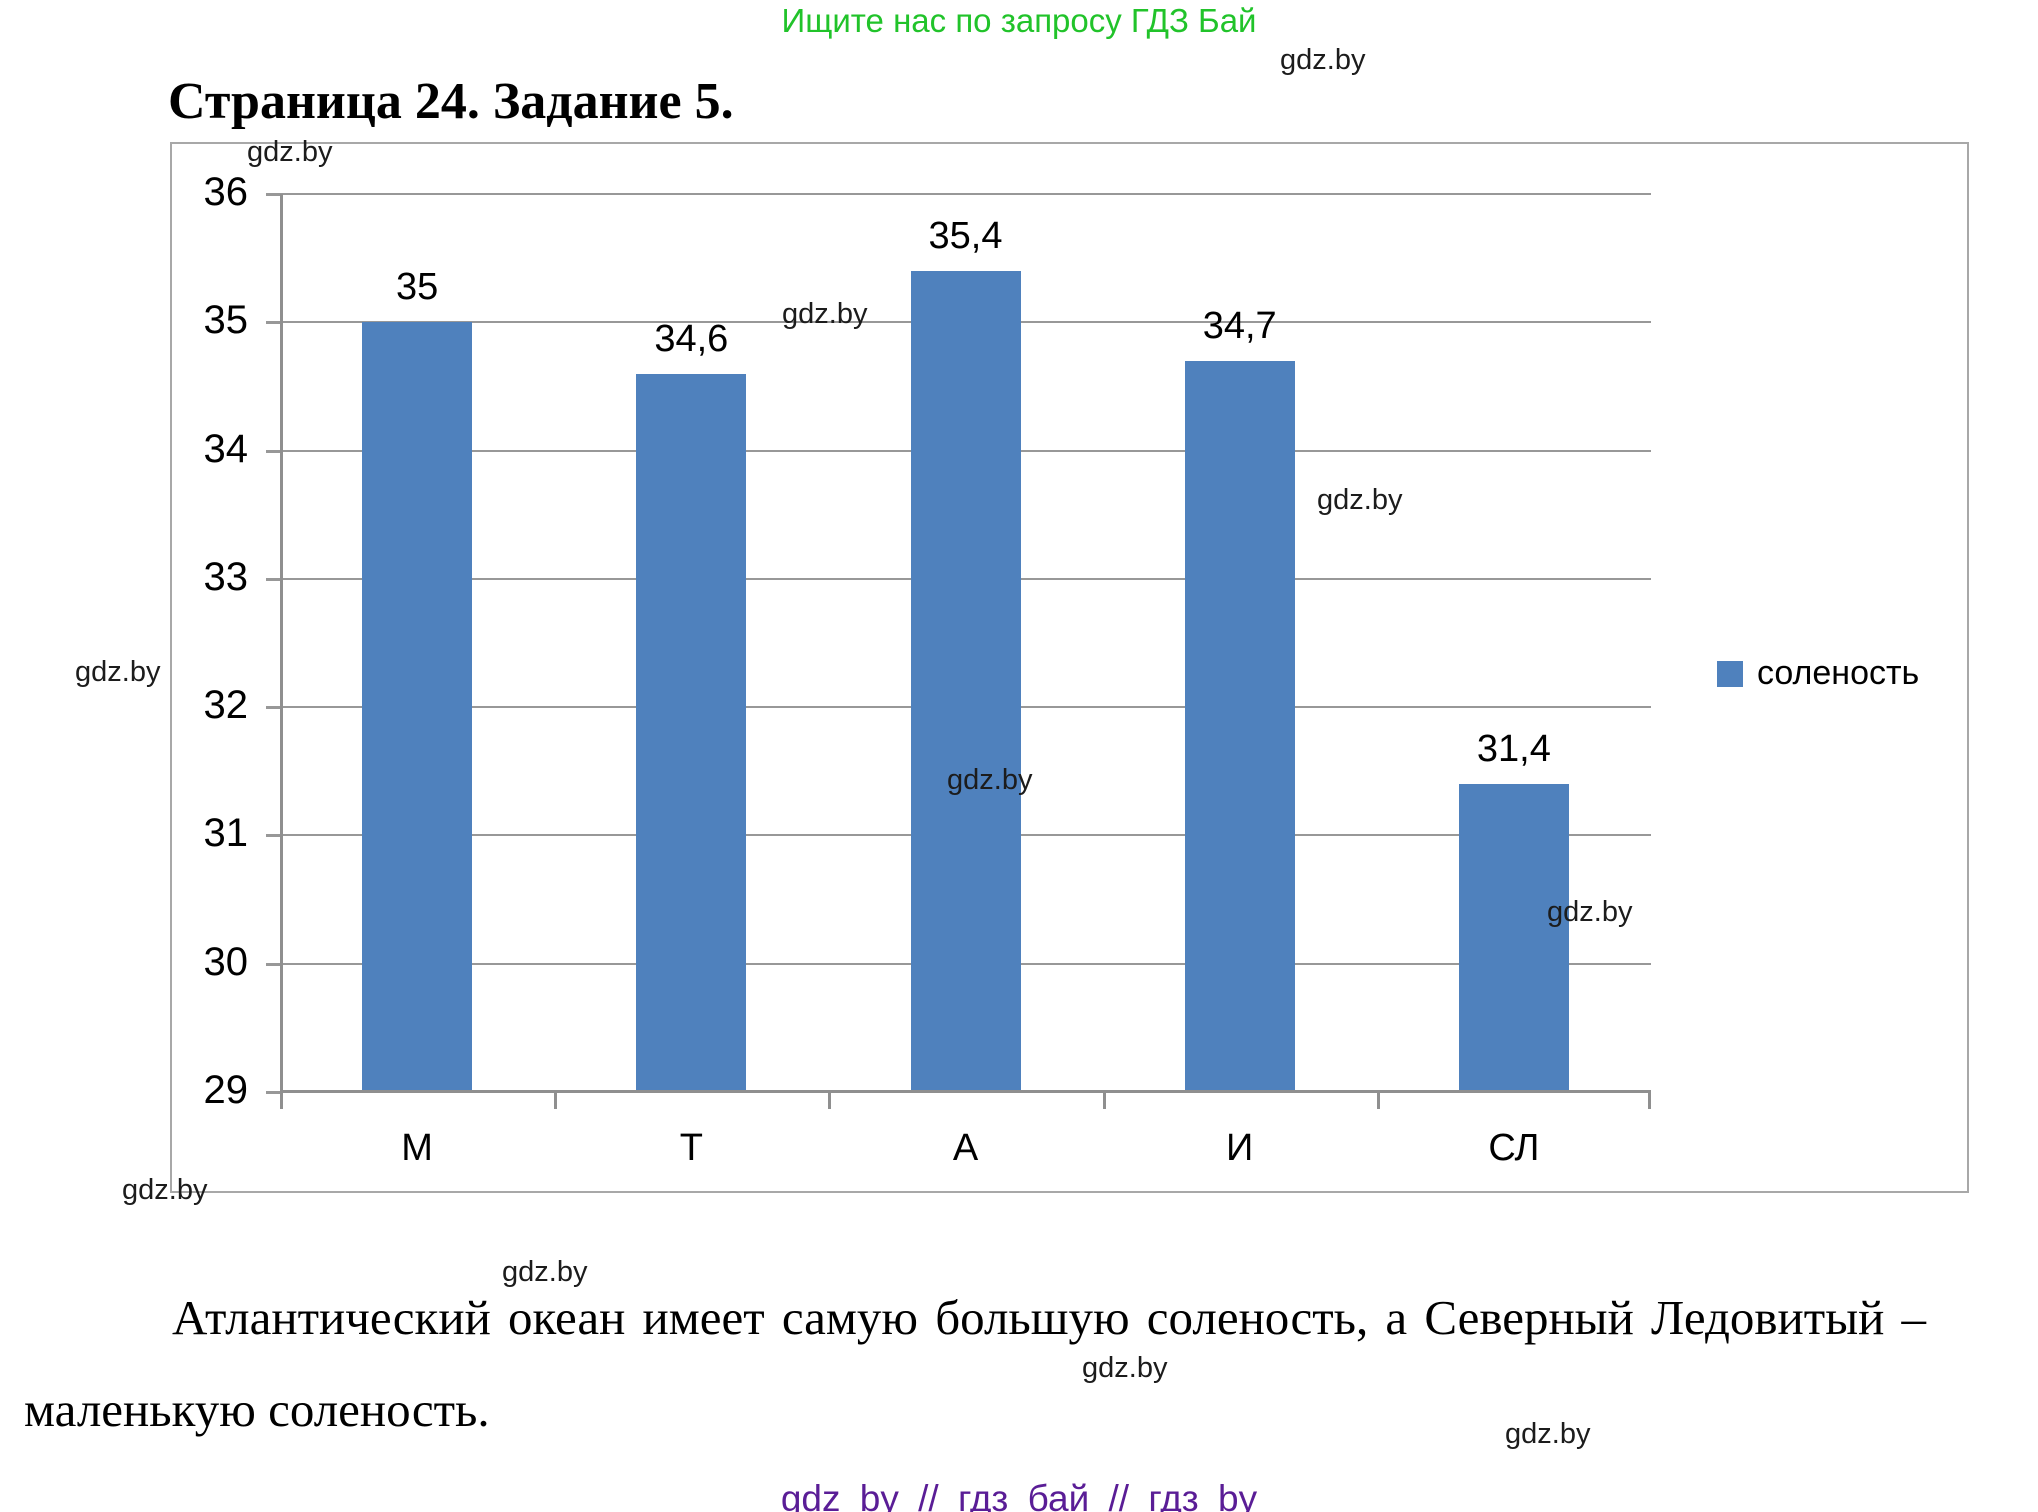 The width and height of the screenshot is (2038, 1512). I want to click on y-axis-label: 32, so click(226, 705).